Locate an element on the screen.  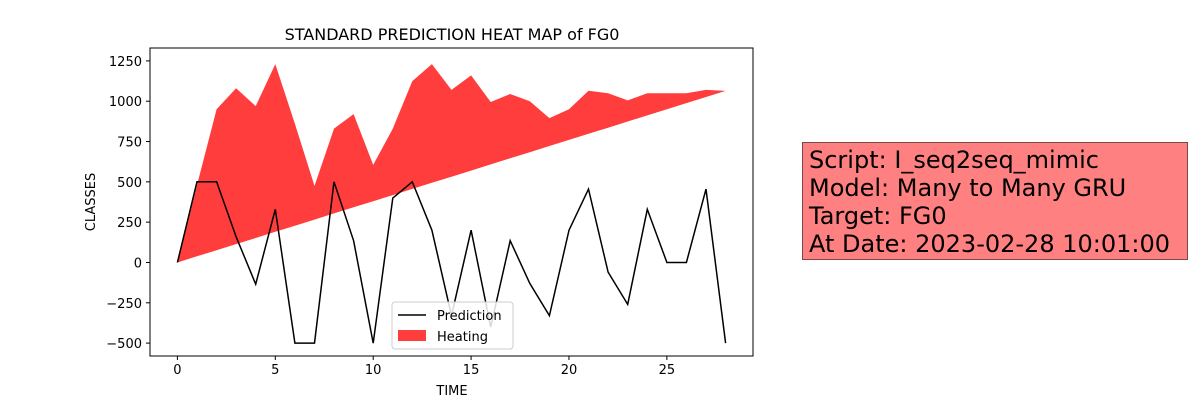
y-tick-label: −250 is located at coordinates (124, 304).